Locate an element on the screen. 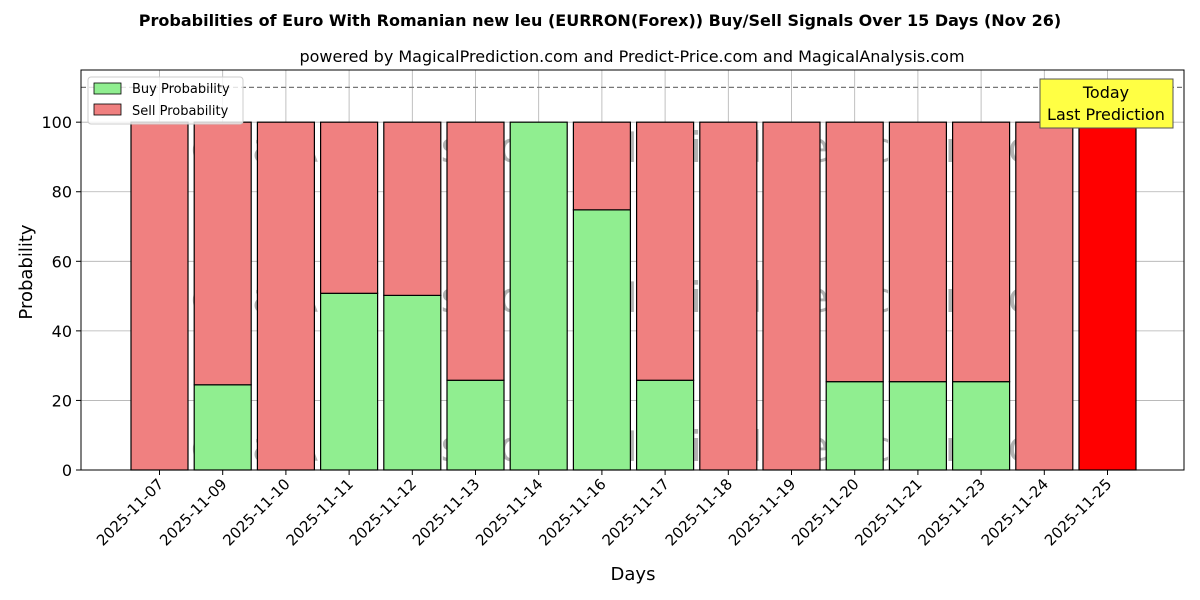 The height and width of the screenshot is (600, 1200). legend-swatch-sell is located at coordinates (107, 109).